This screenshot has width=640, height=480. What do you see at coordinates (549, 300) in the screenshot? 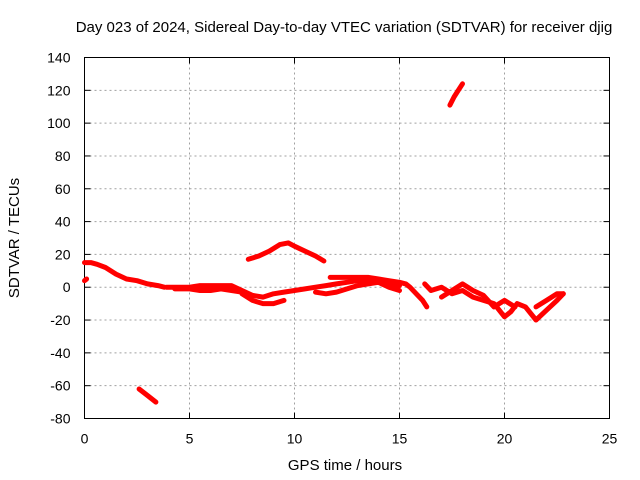
I see `series-seg-j` at bounding box center [549, 300].